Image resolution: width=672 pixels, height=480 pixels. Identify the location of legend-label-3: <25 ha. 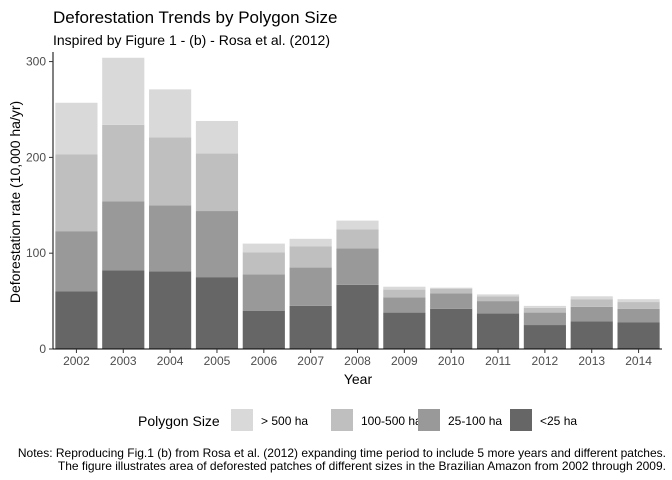
(558, 421).